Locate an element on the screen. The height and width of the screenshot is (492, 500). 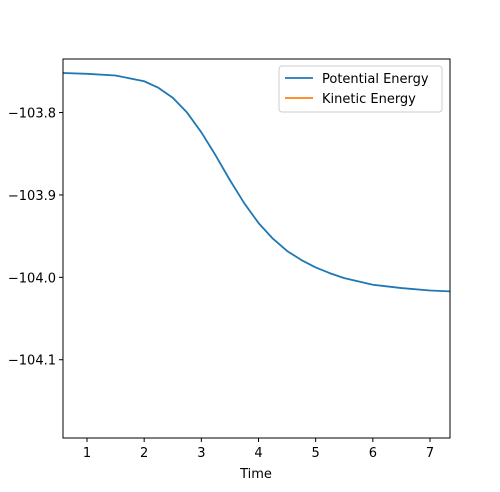
legend-label-potential-energy: Potential Energy is located at coordinates (375, 79).